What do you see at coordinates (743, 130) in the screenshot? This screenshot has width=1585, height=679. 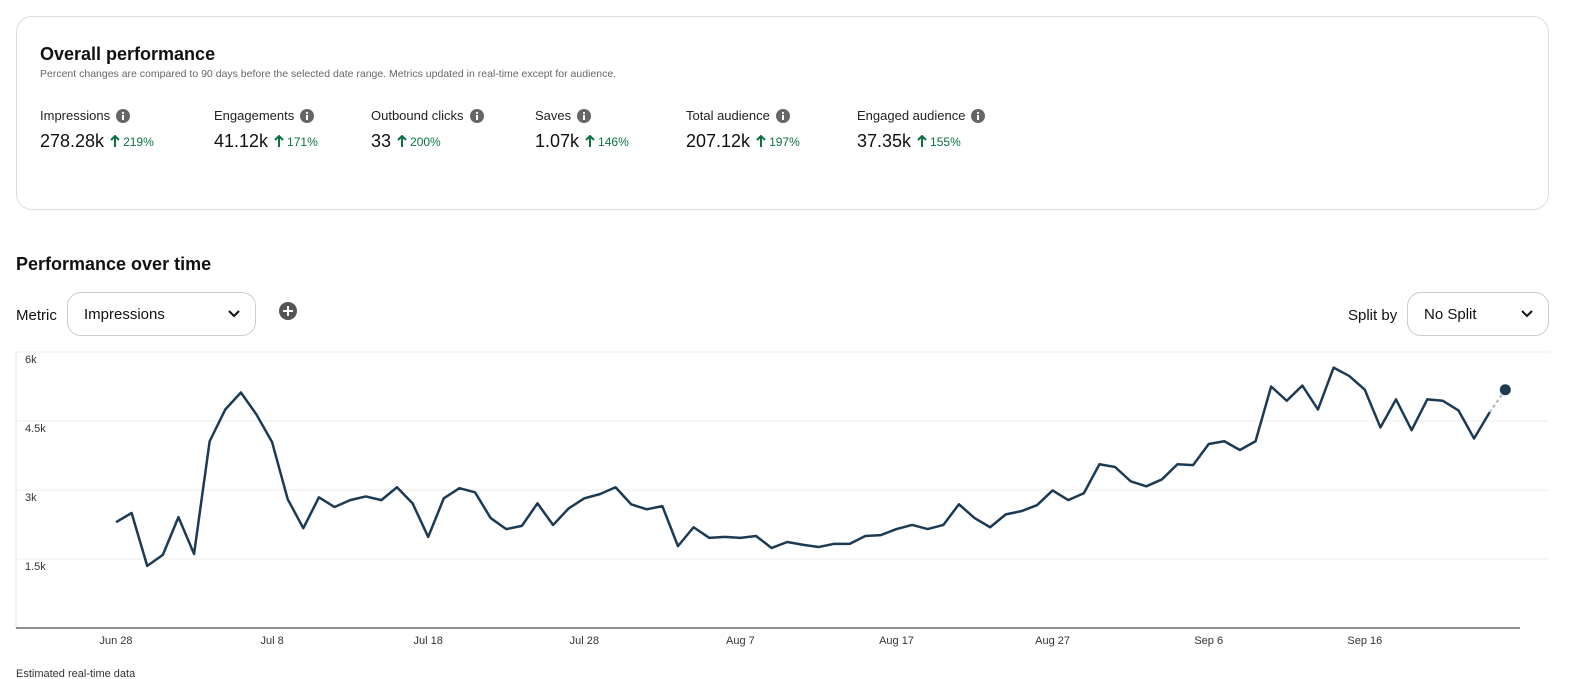 I see `metric: Total audience 207.12k 197%` at bounding box center [743, 130].